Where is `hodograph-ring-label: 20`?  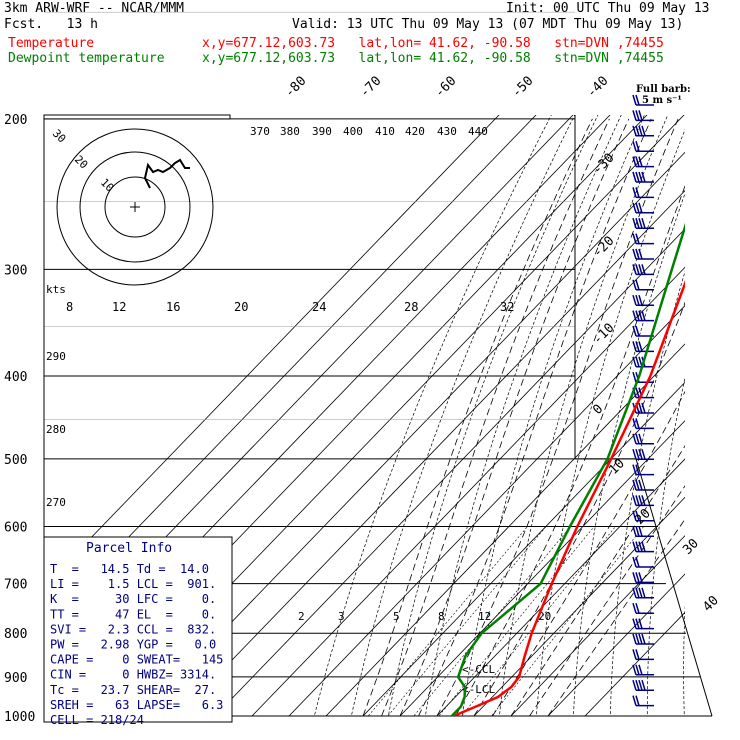
hodograph-ring-label: 20 is located at coordinates (81, 162).